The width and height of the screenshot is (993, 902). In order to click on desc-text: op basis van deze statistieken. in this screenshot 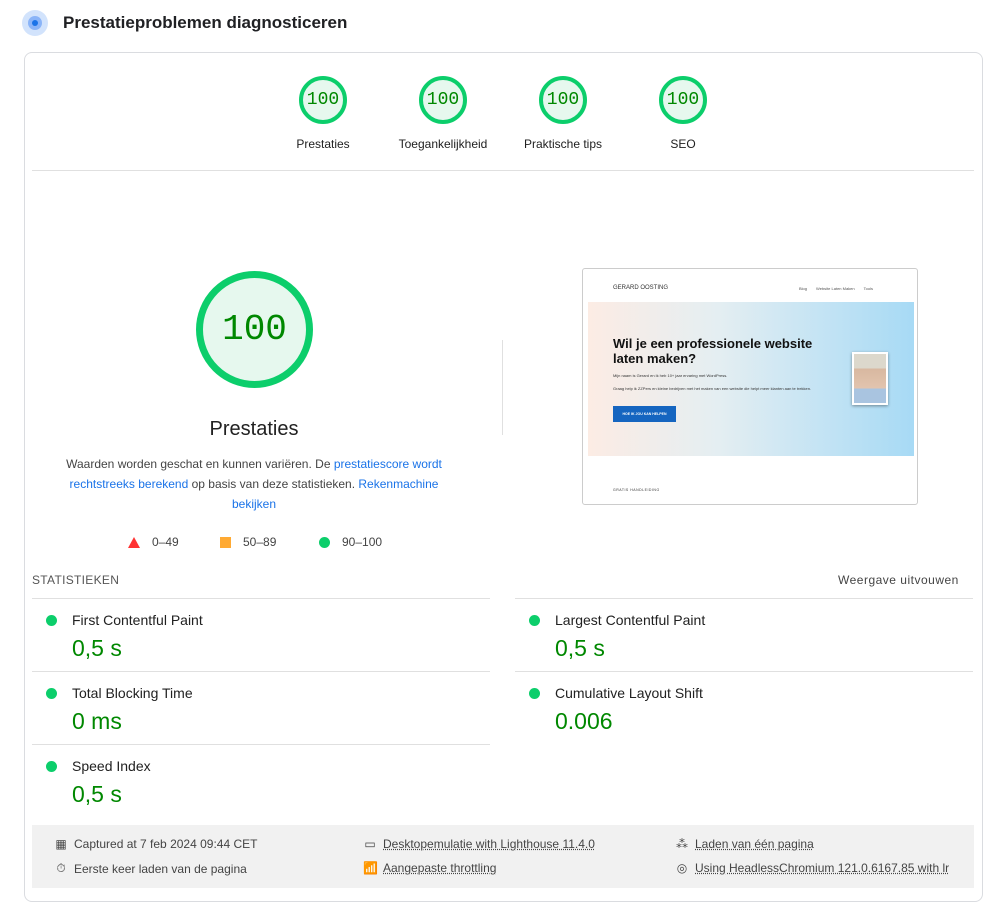, I will do `click(273, 484)`.